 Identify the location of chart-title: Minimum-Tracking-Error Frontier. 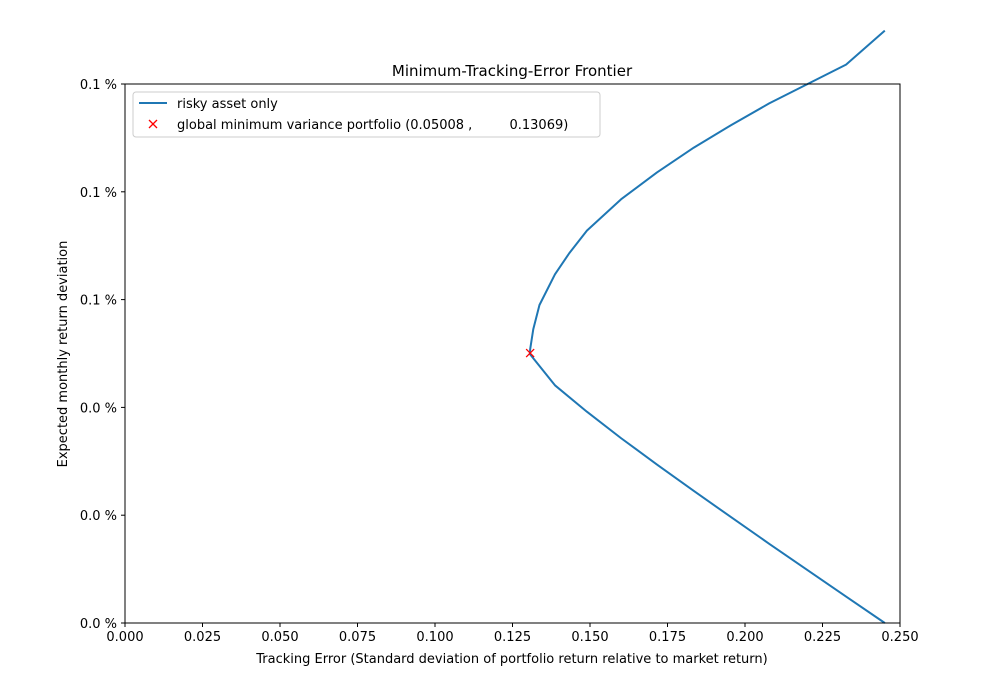
(512, 71).